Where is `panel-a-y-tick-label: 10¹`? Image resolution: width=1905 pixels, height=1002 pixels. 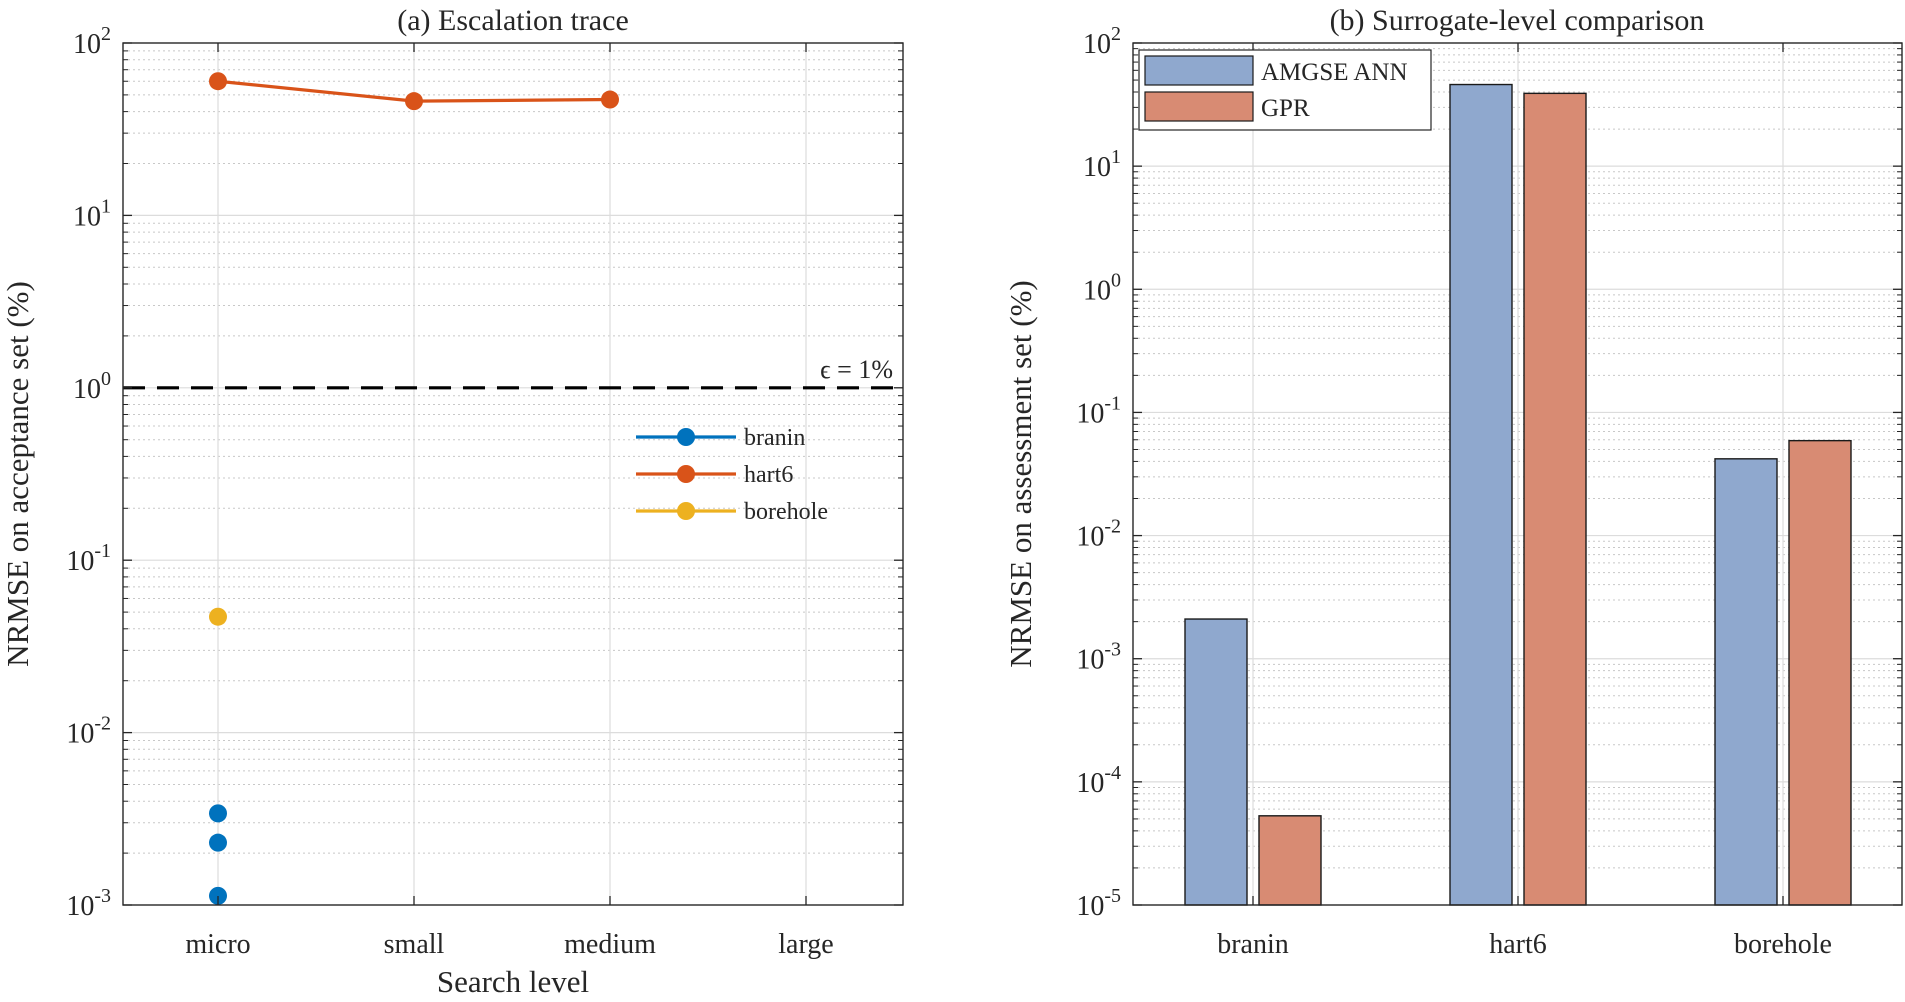
panel-a-y-tick-label: 10¹ is located at coordinates (92, 213).